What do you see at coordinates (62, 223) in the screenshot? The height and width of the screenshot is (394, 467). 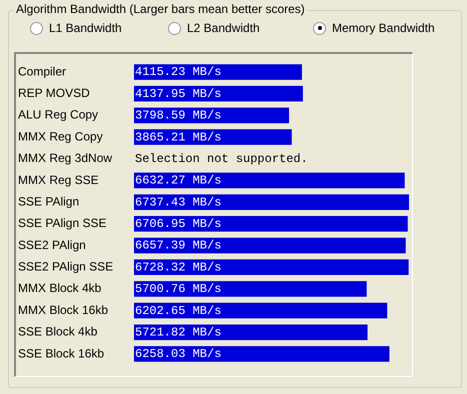 I see `y-tick-label: SSE PAlign SSE` at bounding box center [62, 223].